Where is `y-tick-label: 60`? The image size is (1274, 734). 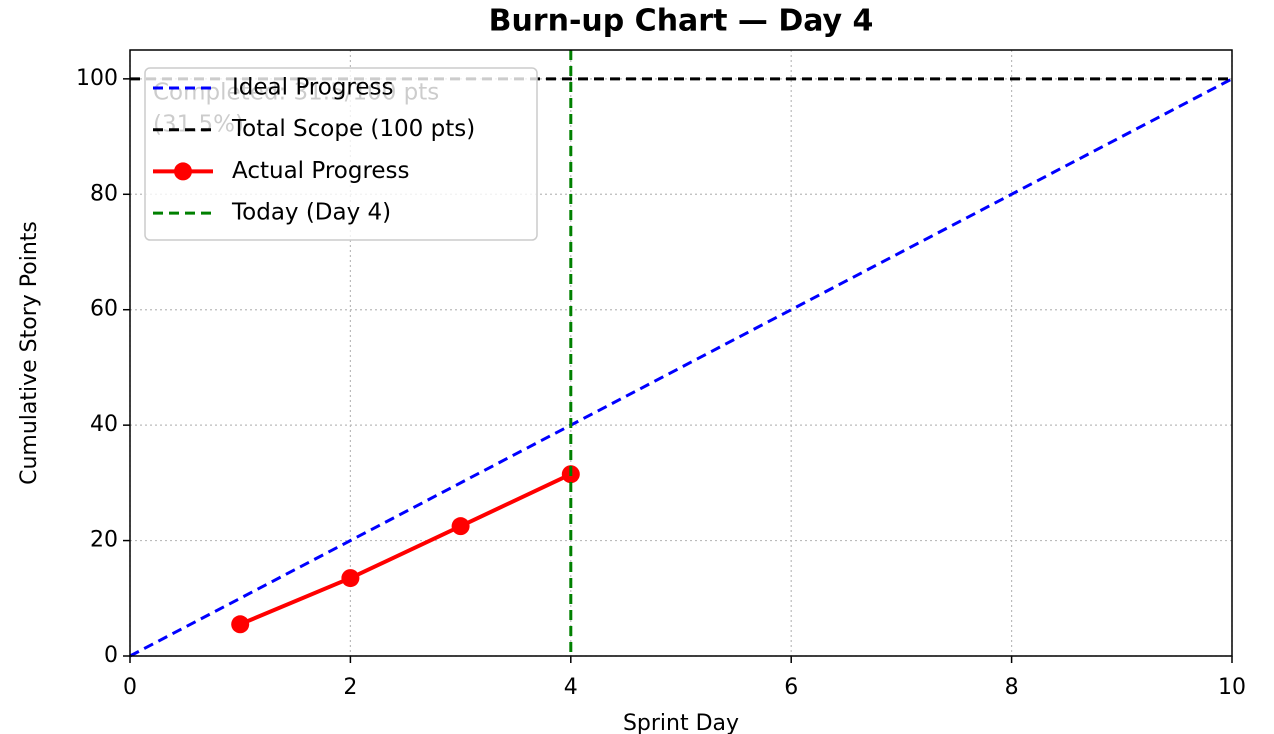 y-tick-label: 60 is located at coordinates (104, 309).